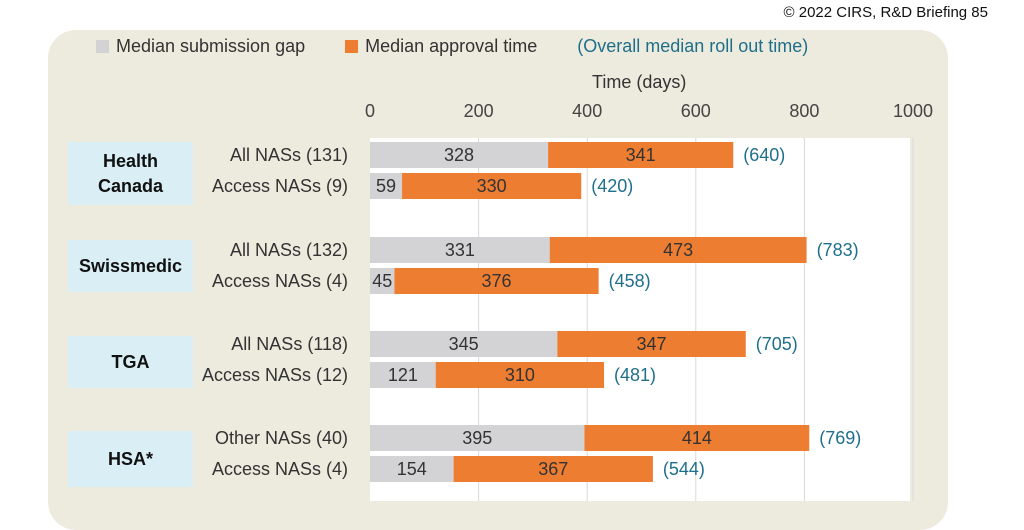 The height and width of the screenshot is (530, 1024). I want to click on overall-rollout-label: (705), so click(777, 344).